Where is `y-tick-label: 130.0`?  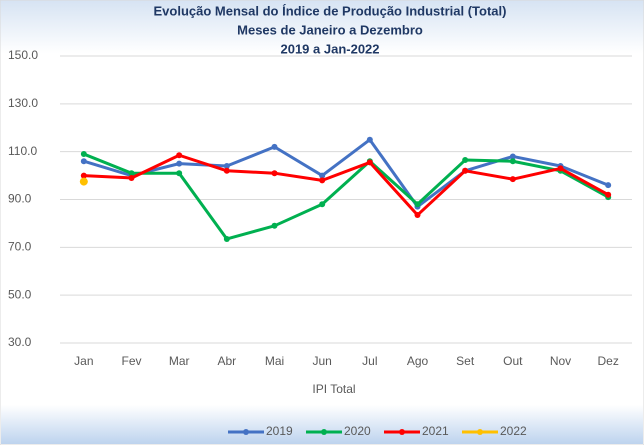 y-tick-label: 130.0 is located at coordinates (23, 103).